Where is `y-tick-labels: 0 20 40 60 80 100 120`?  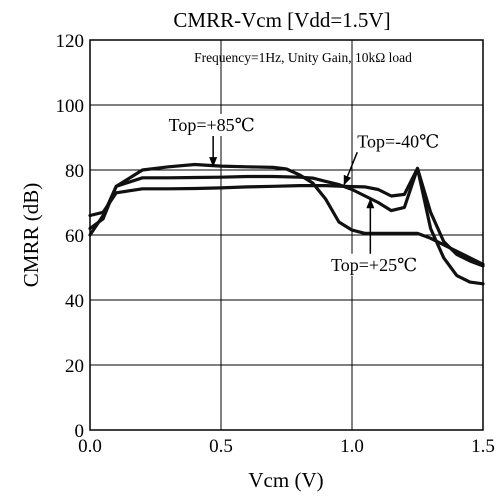
y-tick-labels: 0 20 40 60 80 100 120 is located at coordinates (70, 236).